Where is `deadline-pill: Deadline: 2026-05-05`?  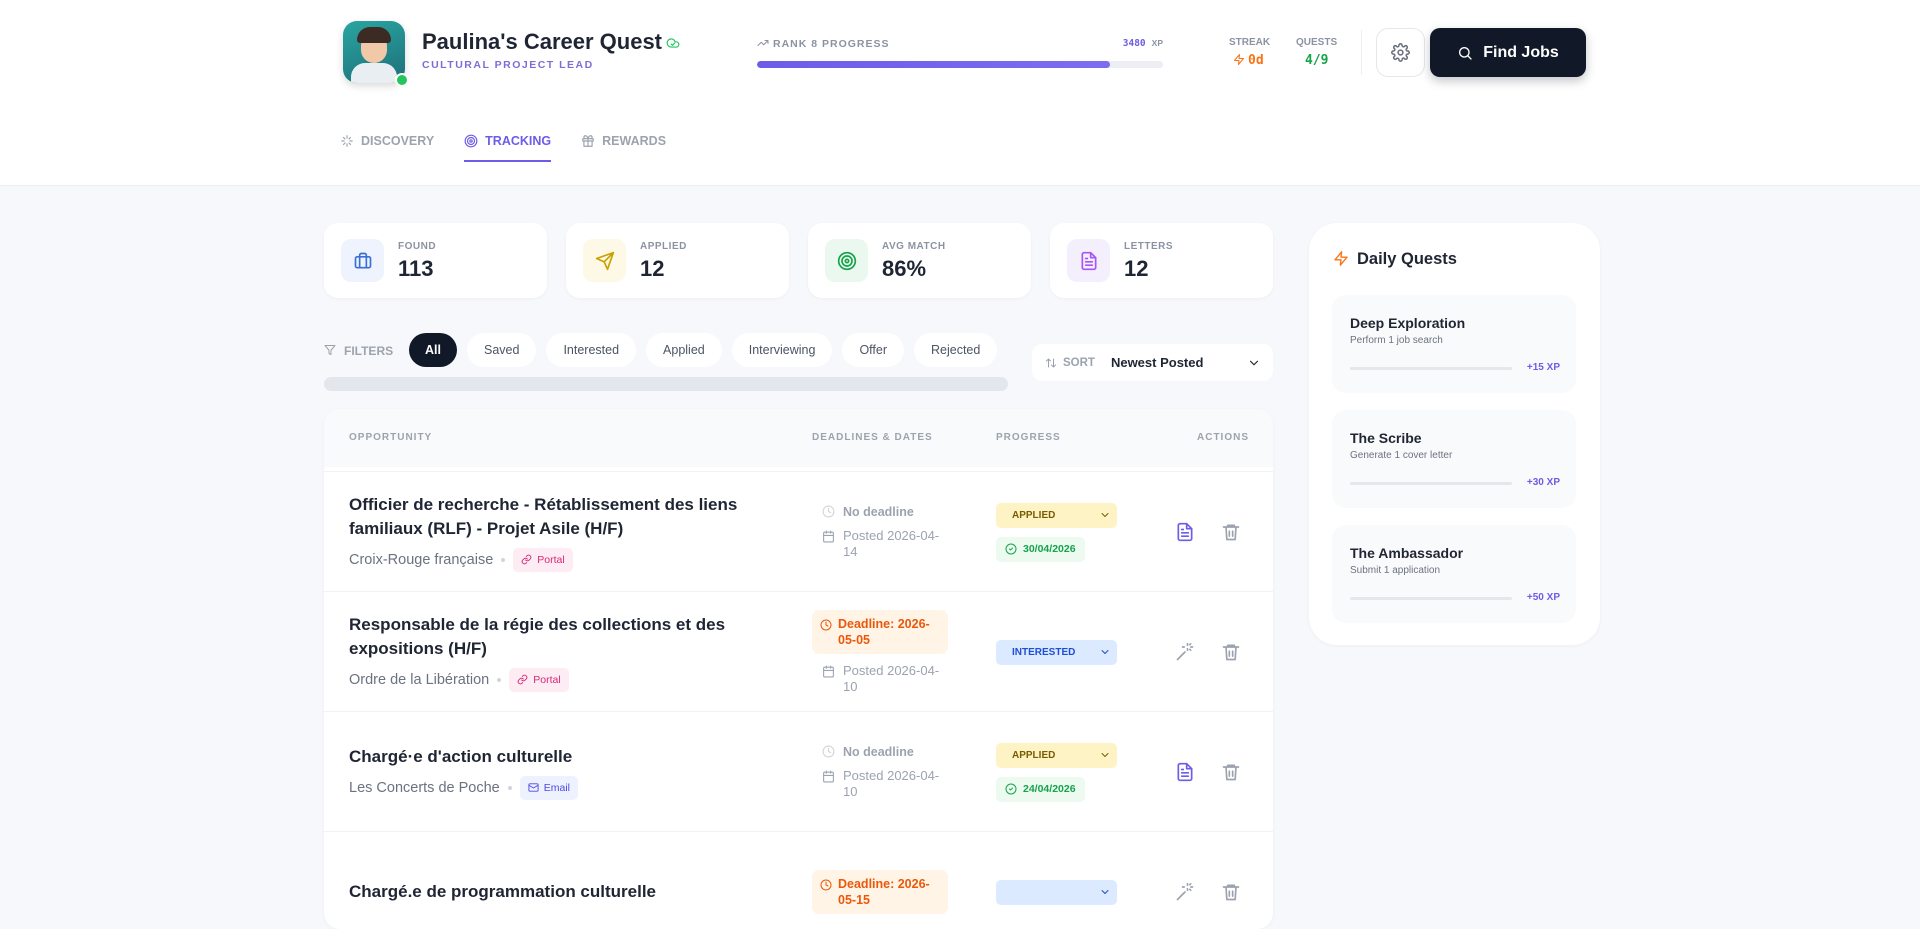 deadline-pill: Deadline: 2026-05-05 is located at coordinates (880, 631).